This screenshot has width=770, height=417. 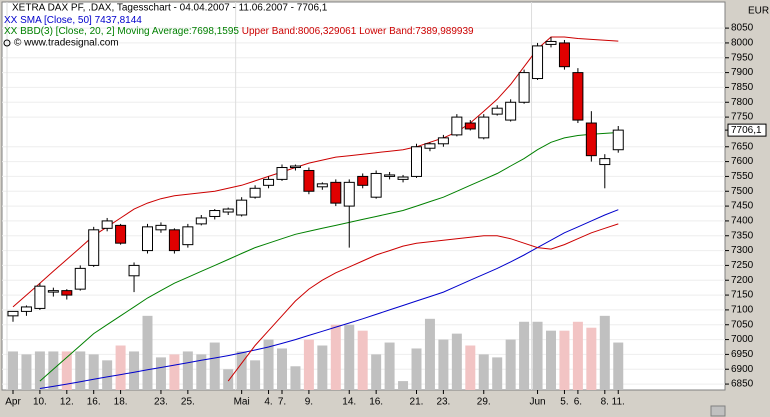 I want to click on y-tick-label: 7650, so click(x=742, y=146).